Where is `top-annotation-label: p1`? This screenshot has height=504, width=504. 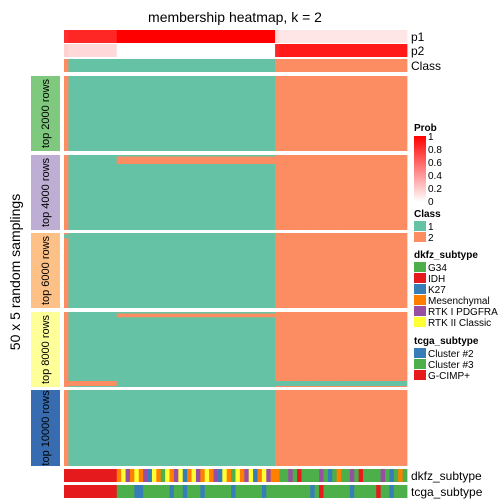
top-annotation-label: p1 is located at coordinates (418, 37).